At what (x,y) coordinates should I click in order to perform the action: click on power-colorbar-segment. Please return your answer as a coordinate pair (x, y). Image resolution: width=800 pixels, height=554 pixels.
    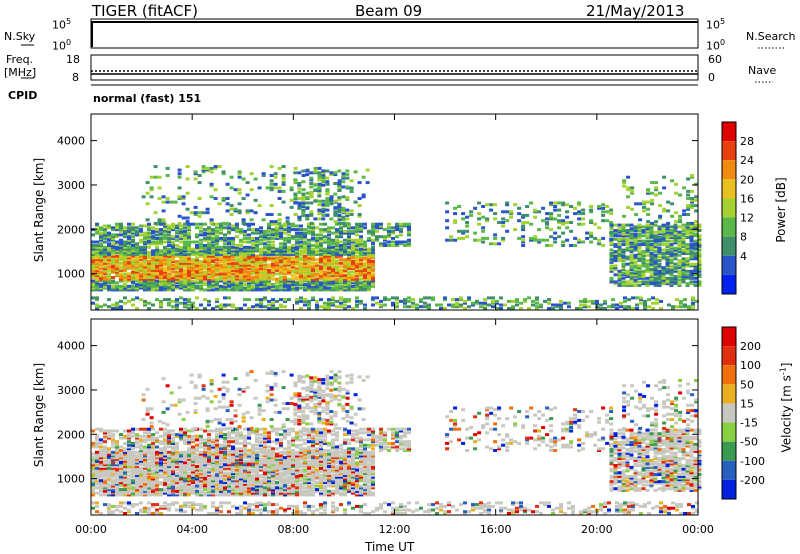
    Looking at the image, I should click on (729, 265).